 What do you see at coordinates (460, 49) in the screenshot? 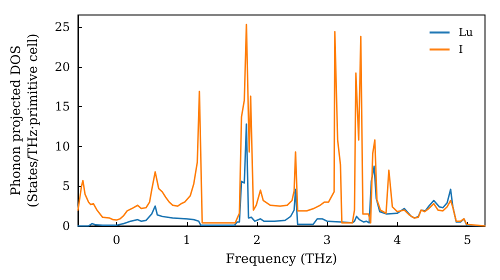
I see `legend-label: I` at bounding box center [460, 49].